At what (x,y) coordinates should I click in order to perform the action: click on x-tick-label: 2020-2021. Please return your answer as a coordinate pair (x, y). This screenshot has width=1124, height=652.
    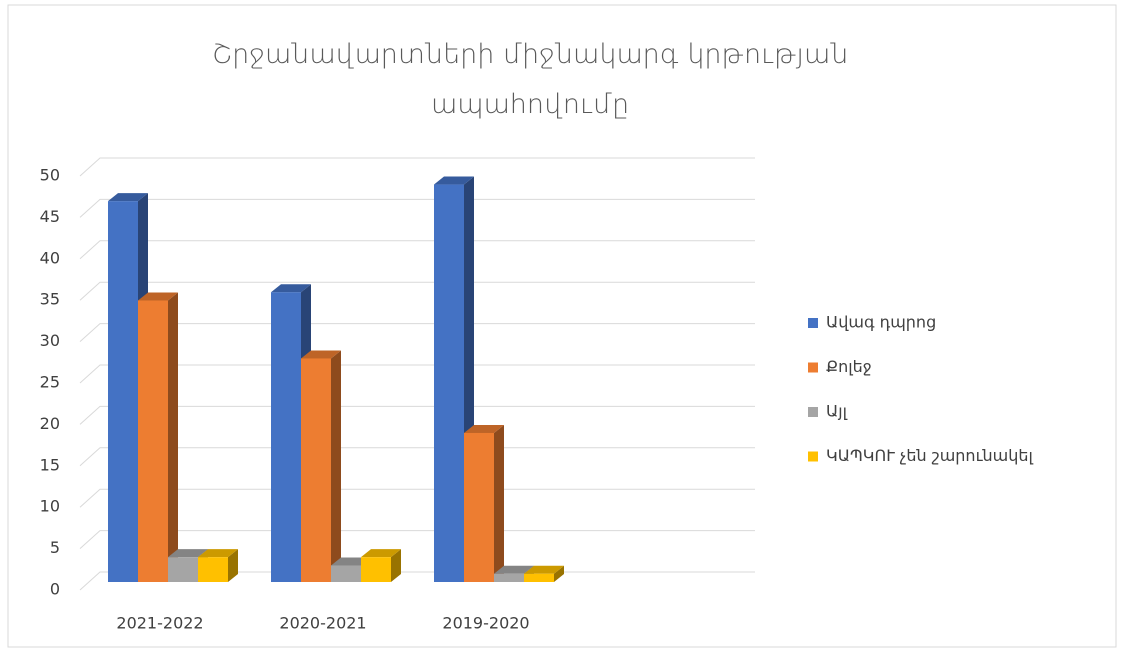
    Looking at the image, I should click on (322, 623).